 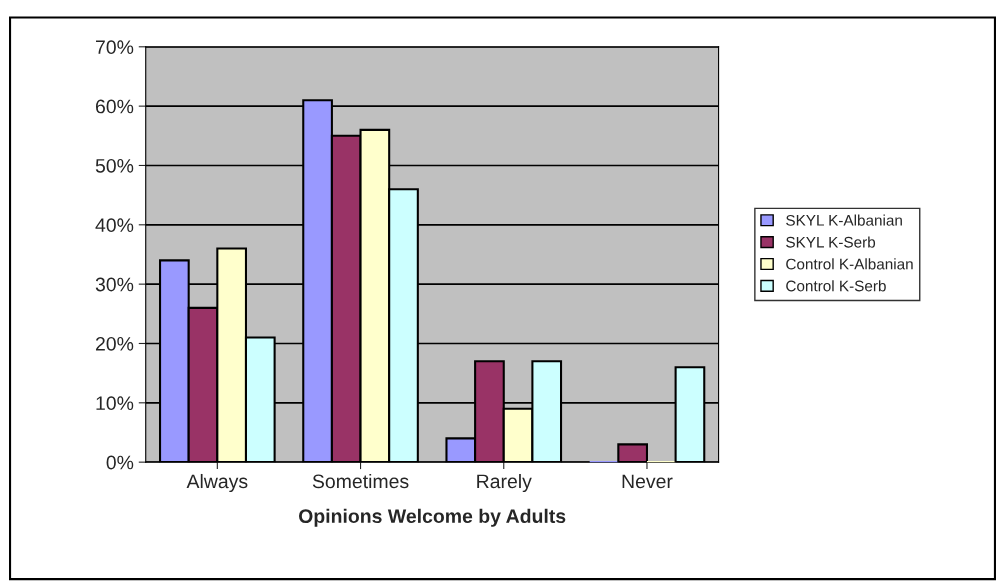 I want to click on y-tick-label: 0%, so click(x=120, y=462).